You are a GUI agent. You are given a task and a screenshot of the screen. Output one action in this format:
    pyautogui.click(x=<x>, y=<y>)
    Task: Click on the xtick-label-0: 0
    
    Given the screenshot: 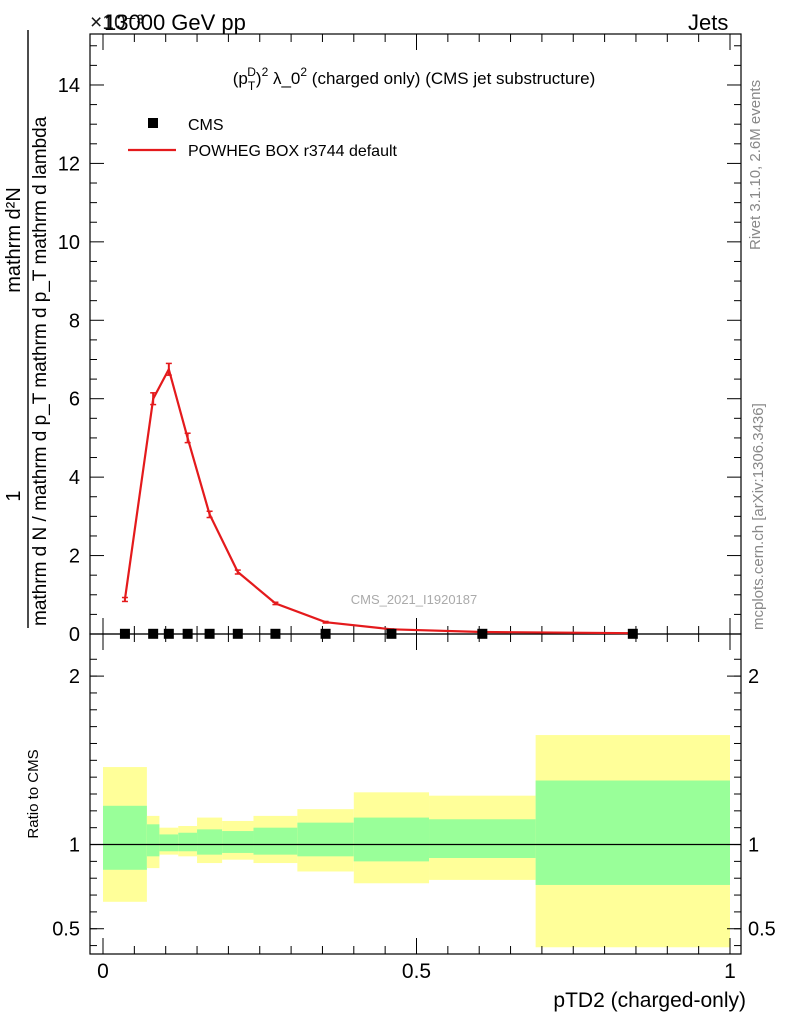 What is the action you would take?
    pyautogui.click(x=103, y=971)
    